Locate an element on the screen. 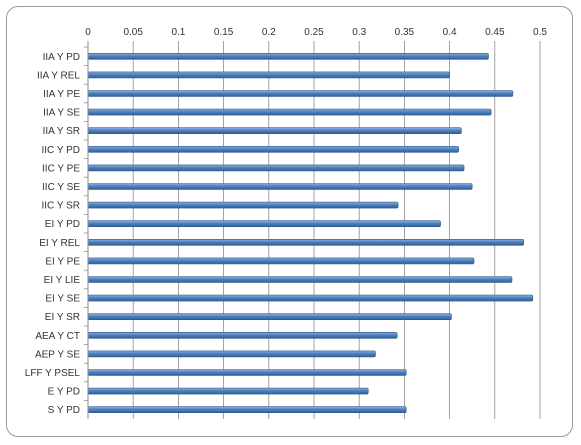 This screenshot has height=445, width=581. x-axis-ticks: 0 0.05 0.1 0.15 0.2 0.25 0.3 0.35 0.4 0.45 0.5 is located at coordinates (316, 32).